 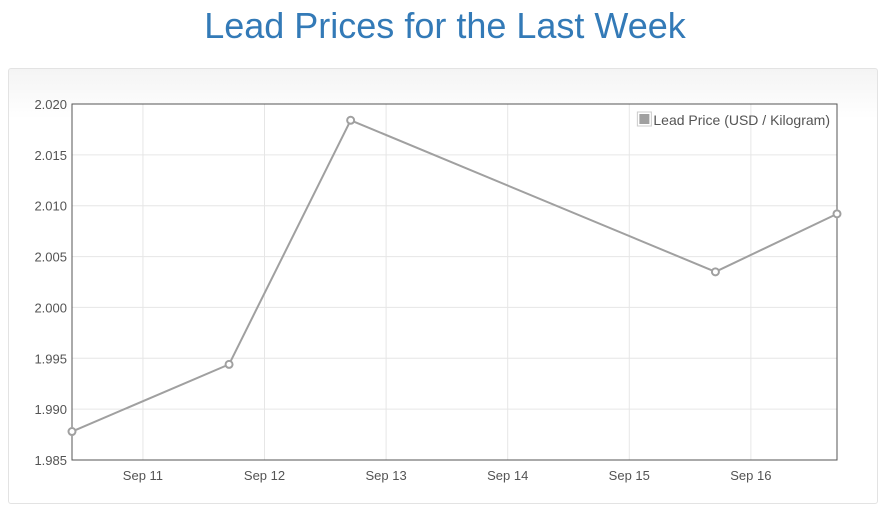 I want to click on x-tick-label: Sep 11, so click(x=143, y=475).